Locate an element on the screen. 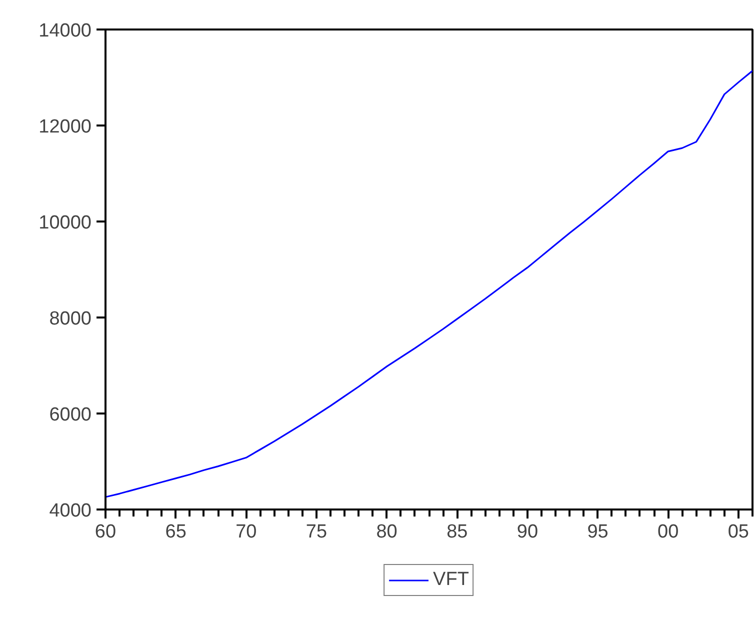 Image resolution: width=756 pixels, height=623 pixels. x-tick-label: 90 is located at coordinates (527, 532).